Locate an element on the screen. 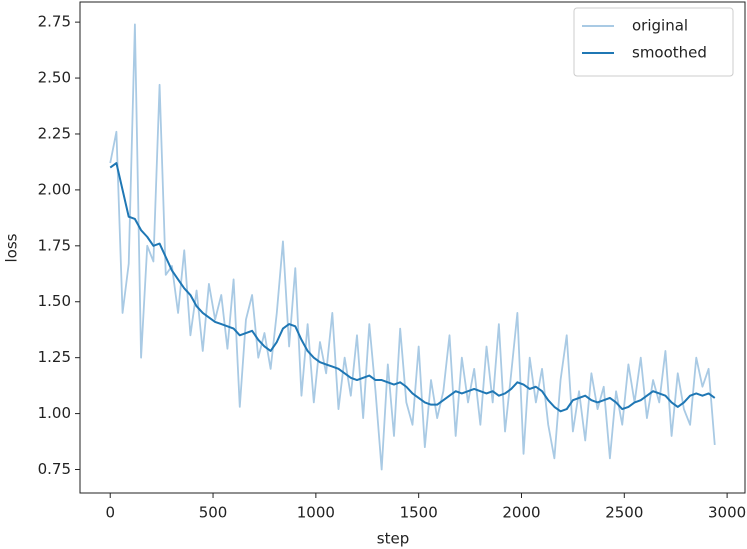  y-tick-label: 1.25 is located at coordinates (54, 357).